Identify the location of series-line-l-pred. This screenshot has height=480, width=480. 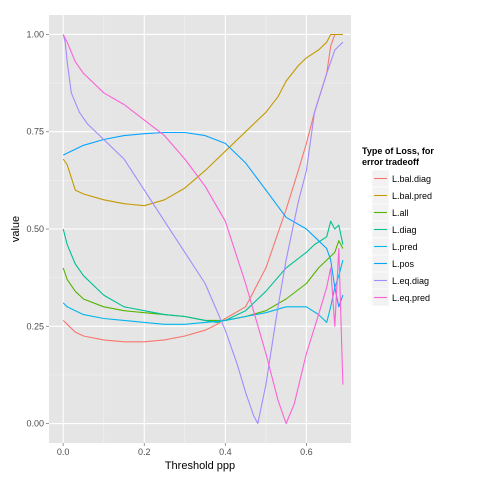
(203, 292).